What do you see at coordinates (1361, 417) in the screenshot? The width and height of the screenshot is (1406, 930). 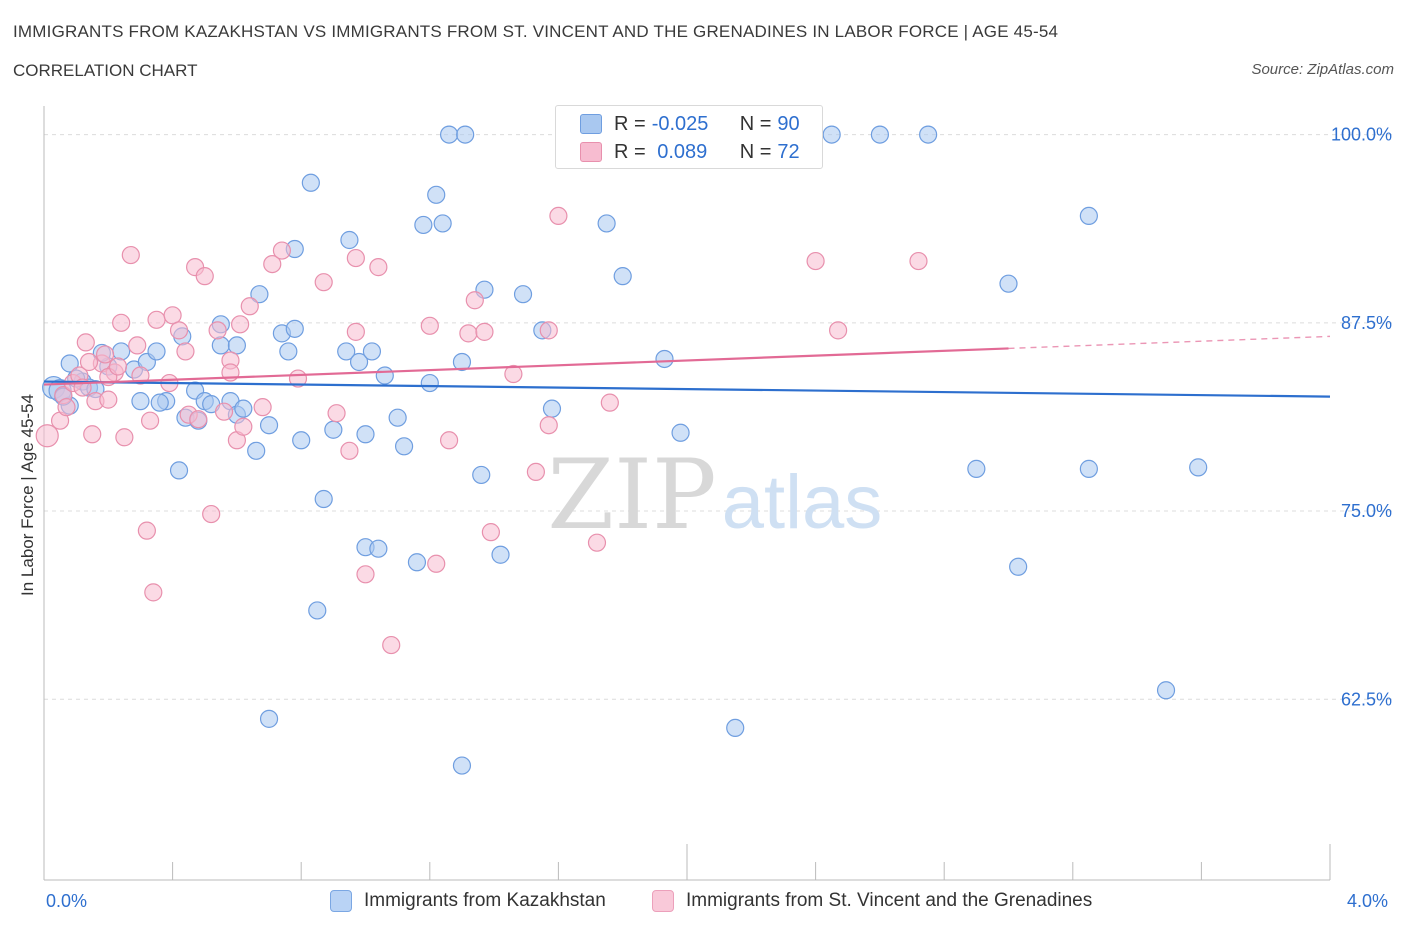 I see `y-tick-labels: 100.0% 87.5% 75.0% 62.5%` at bounding box center [1361, 417].